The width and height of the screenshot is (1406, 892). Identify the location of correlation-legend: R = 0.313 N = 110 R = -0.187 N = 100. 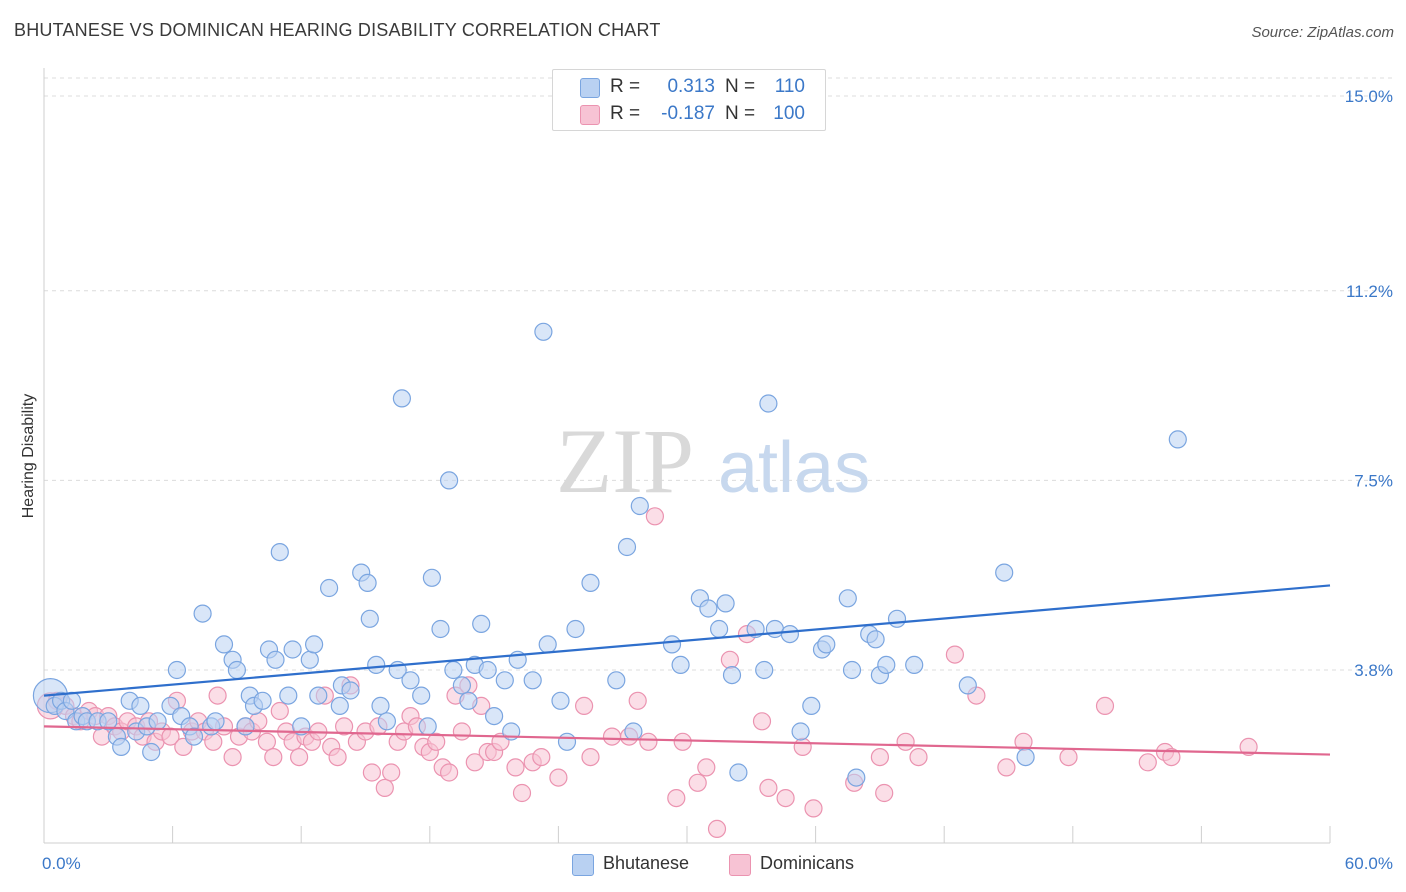
(689, 100).